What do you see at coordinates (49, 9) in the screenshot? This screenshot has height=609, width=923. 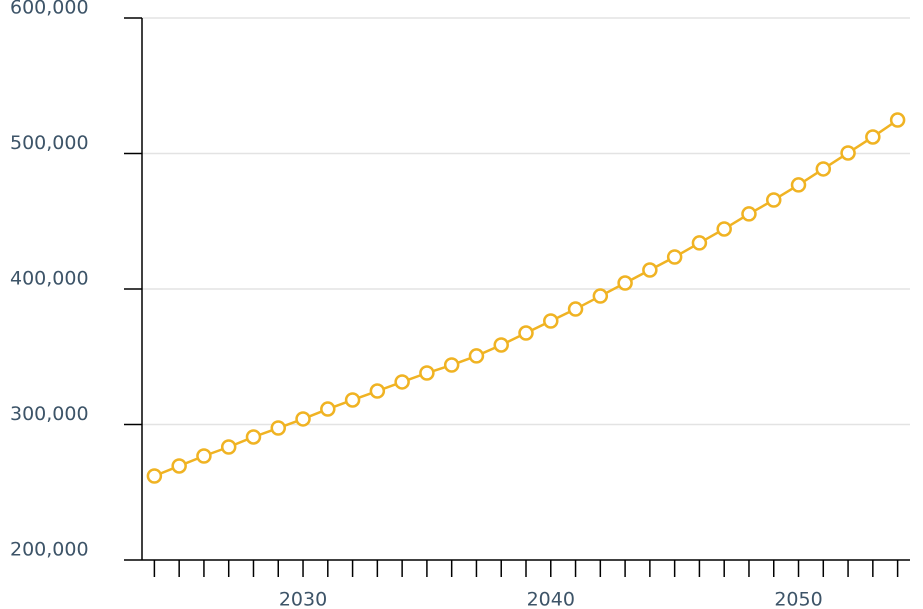 I see `y-tick-label: 600,000` at bounding box center [49, 9].